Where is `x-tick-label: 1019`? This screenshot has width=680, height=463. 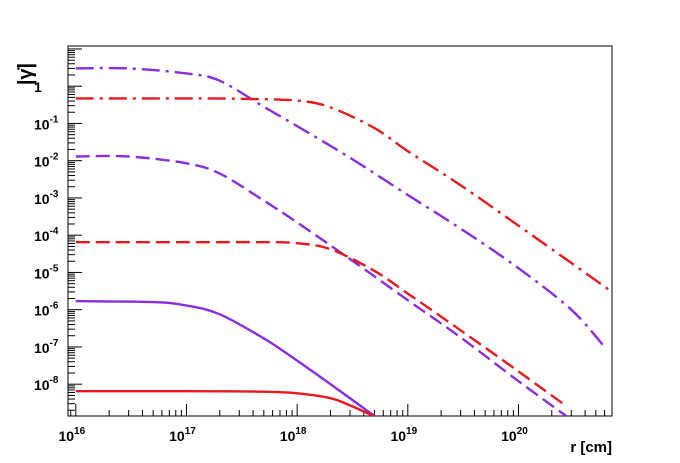 x-tick-label: 1019 is located at coordinates (403, 435).